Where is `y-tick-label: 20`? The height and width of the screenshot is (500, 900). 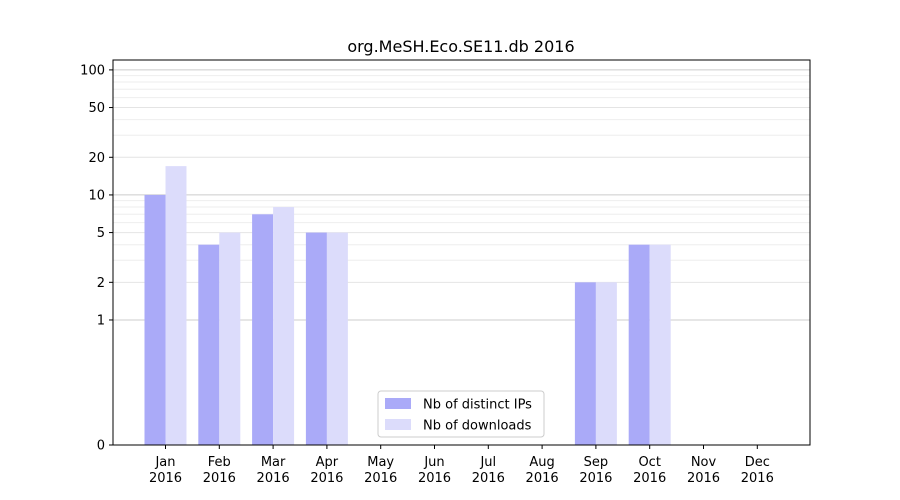
y-tick-label: 20 is located at coordinates (96, 158).